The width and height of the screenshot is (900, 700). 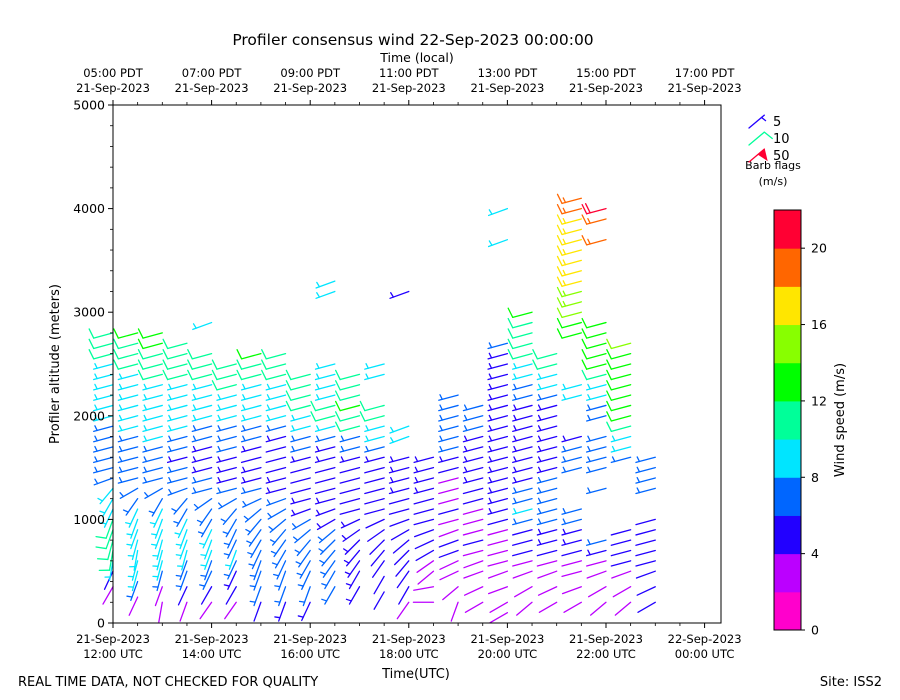 I want to click on legend-units: (m/s), so click(x=773, y=181).